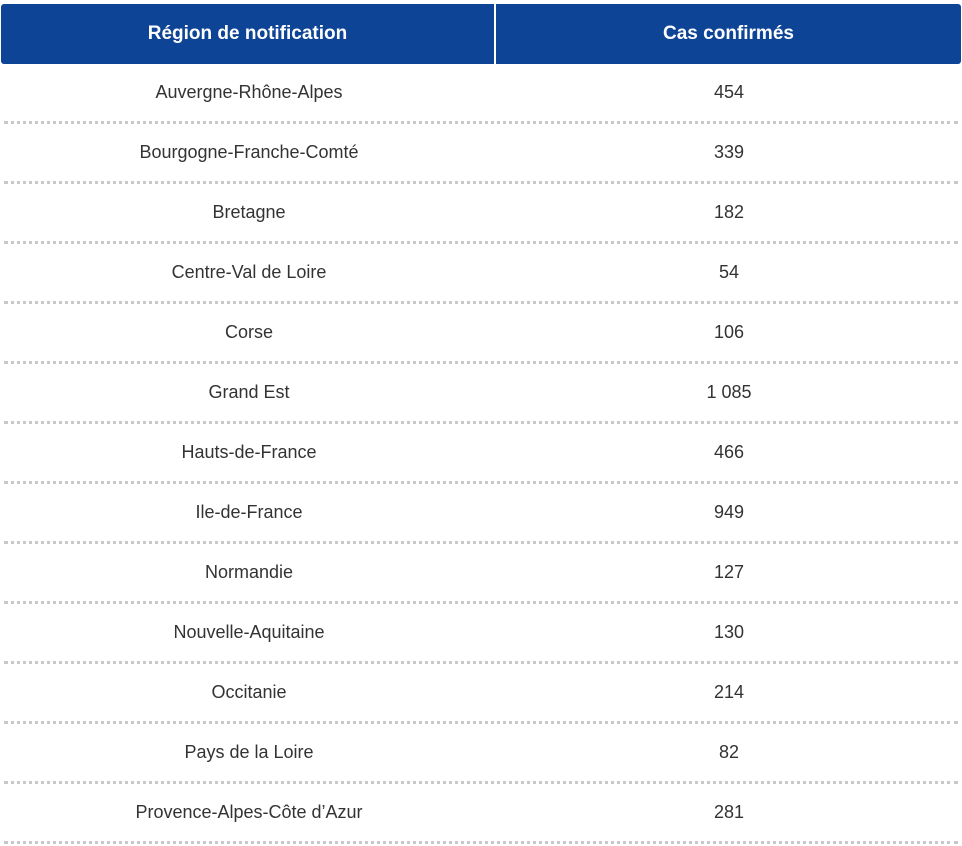 Image resolution: width=962 pixels, height=846 pixels. What do you see at coordinates (481, 274) in the screenshot?
I see `table-row: Centre-Val de Loire 54` at bounding box center [481, 274].